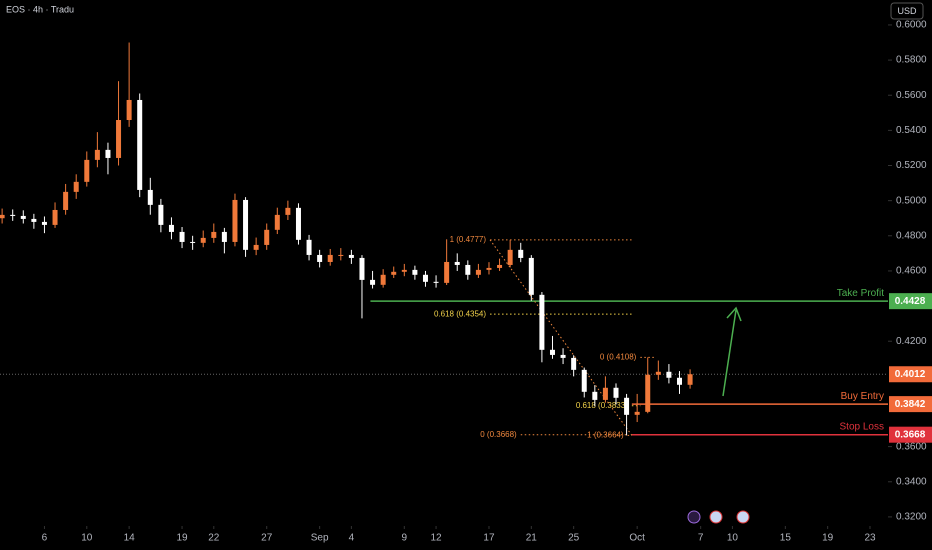 This screenshot has height=550, width=932. What do you see at coordinates (911, 130) in the screenshot?
I see `y-tick-label: 0.5400` at bounding box center [911, 130].